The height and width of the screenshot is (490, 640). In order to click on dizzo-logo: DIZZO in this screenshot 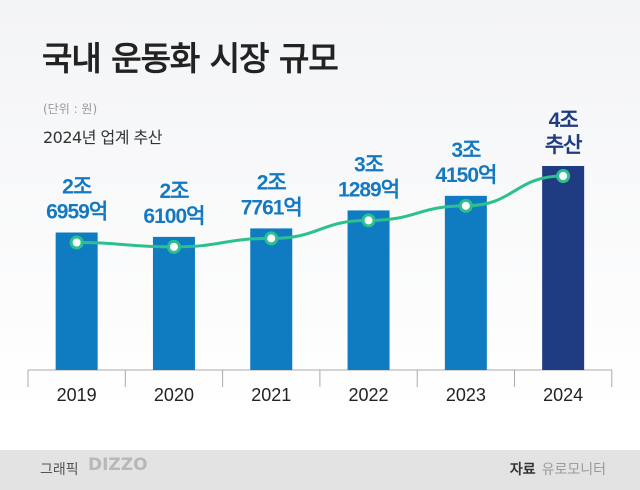, I will do `click(118, 465)`.